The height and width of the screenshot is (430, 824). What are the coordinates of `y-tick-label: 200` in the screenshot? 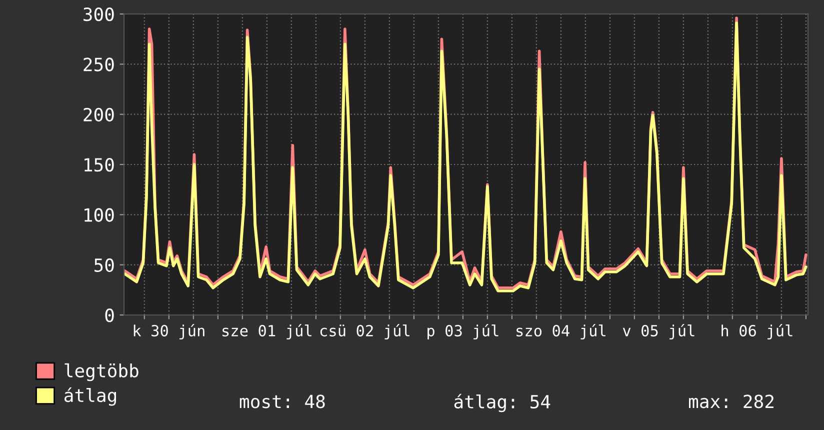 It's located at (99, 115).